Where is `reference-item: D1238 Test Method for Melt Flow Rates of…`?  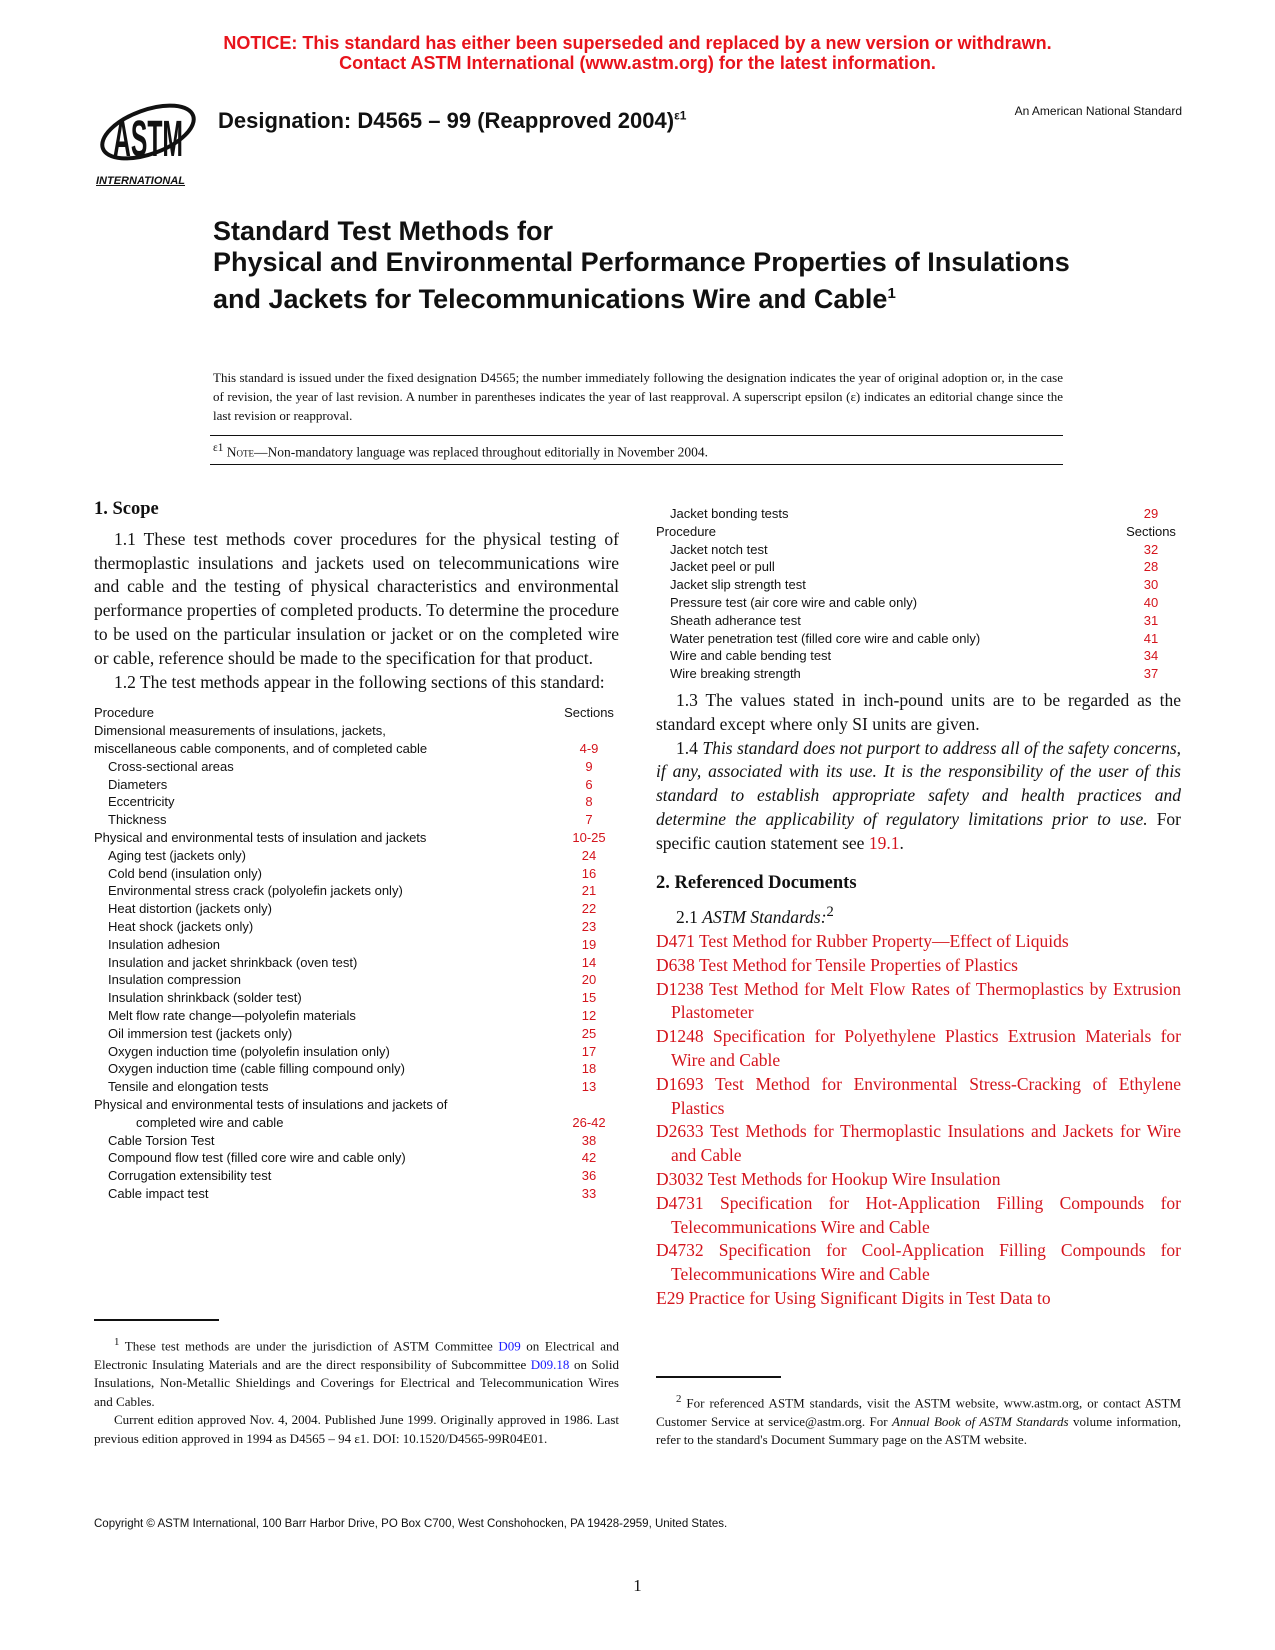
reference-item: D1238 Test Method for Melt Flow Rates of… is located at coordinates (918, 1002).